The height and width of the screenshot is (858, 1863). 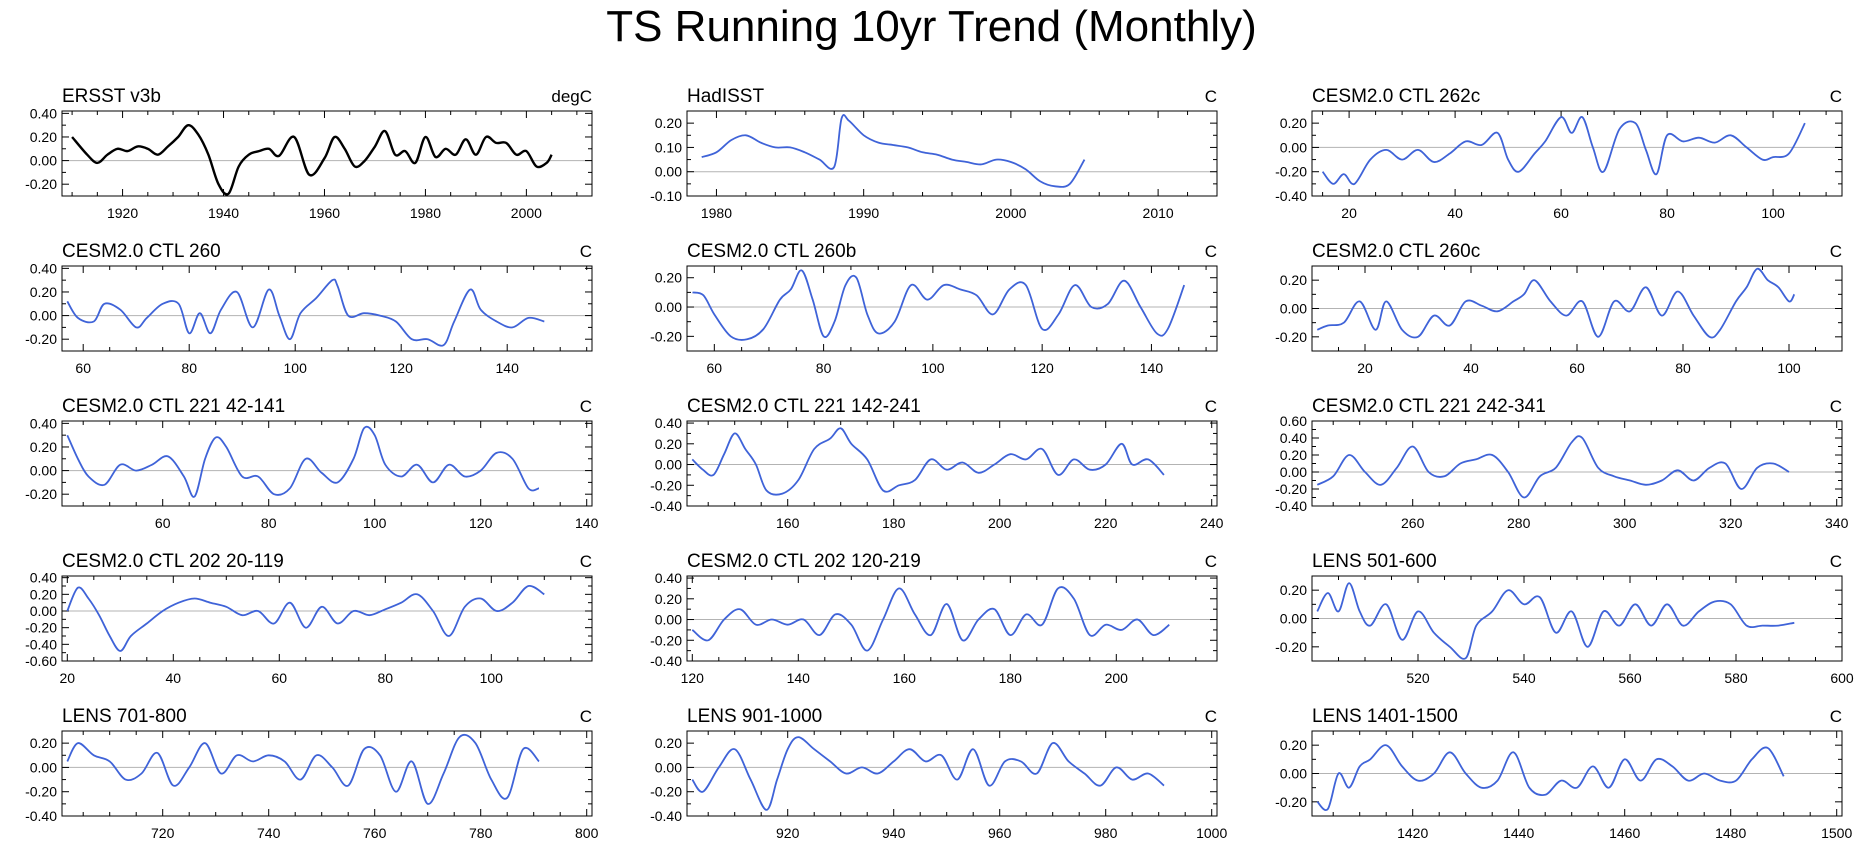 I want to click on panel-title: CESM2.0 CTL 202 20-119, so click(x=173, y=561).